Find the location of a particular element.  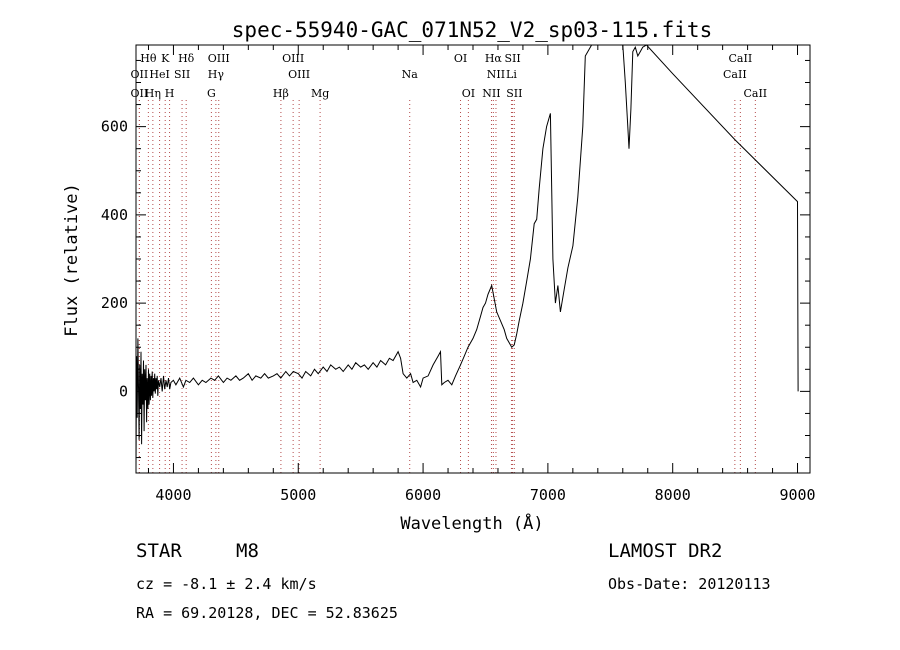

x-tick-label: 8000 is located at coordinates (673, 495).